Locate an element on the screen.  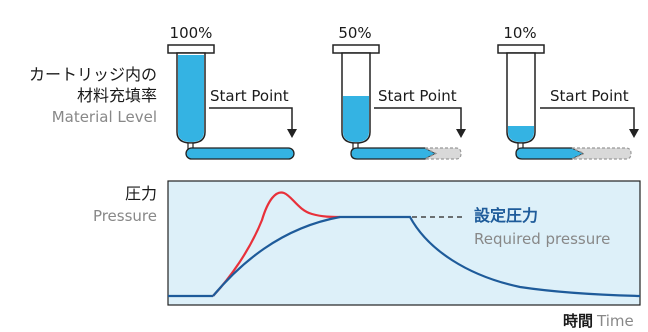
pressure-label-jp: 圧力 is located at coordinates (141, 193).